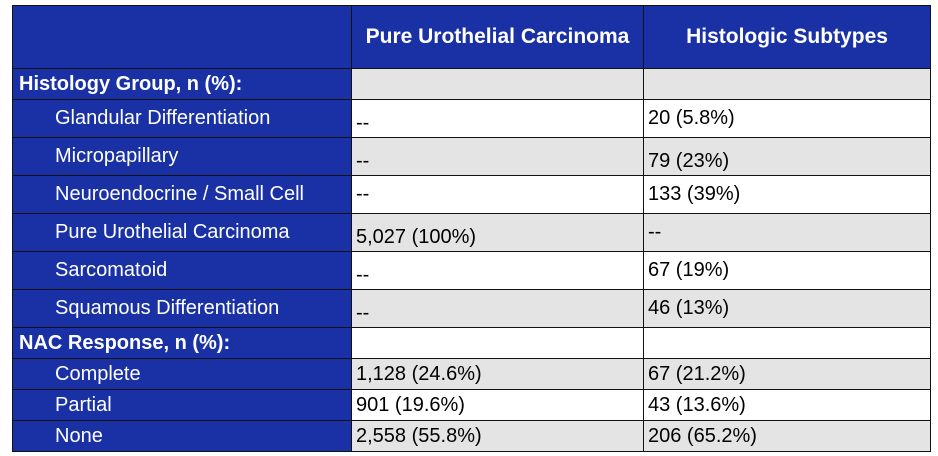  Describe the element at coordinates (497, 374) in the screenshot. I see `pure-value: 1,128 (24.6%)` at that location.